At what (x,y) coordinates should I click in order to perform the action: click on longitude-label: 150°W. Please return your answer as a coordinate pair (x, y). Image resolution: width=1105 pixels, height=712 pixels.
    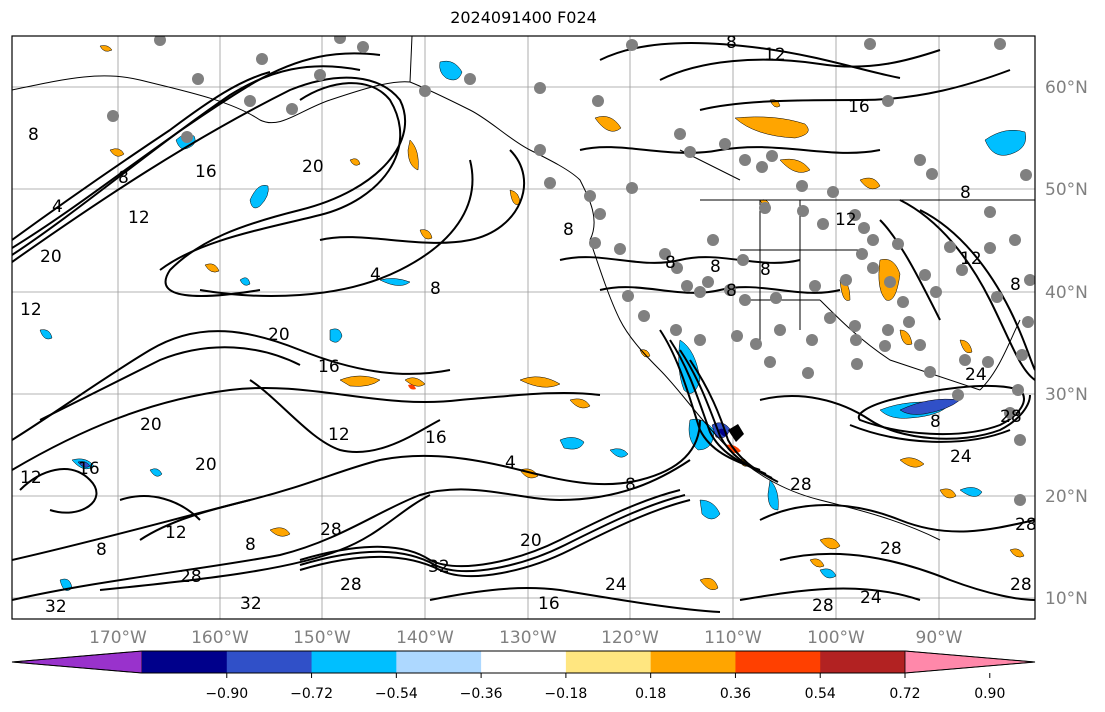
    Looking at the image, I should click on (322, 638).